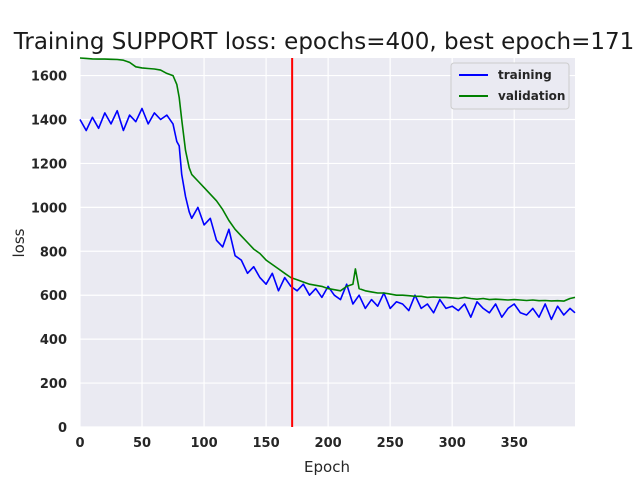 Image resolution: width=640 pixels, height=480 pixels. I want to click on y-axis-label: loss, so click(19, 242).